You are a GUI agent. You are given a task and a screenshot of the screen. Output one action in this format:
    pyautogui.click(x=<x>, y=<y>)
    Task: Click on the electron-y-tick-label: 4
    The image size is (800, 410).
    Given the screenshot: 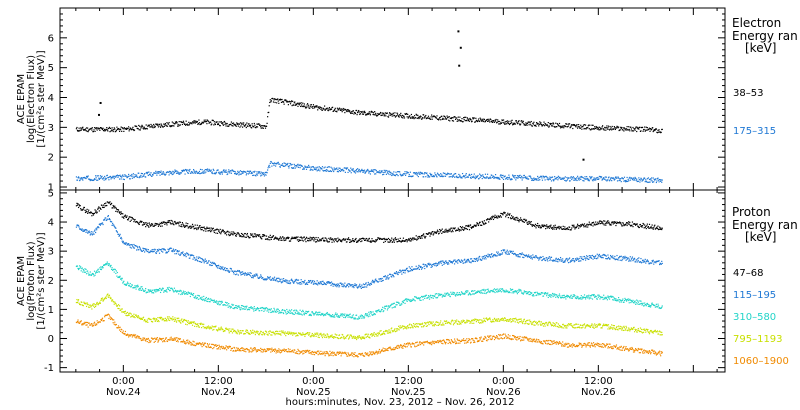 What is the action you would take?
    pyautogui.click(x=51, y=98)
    